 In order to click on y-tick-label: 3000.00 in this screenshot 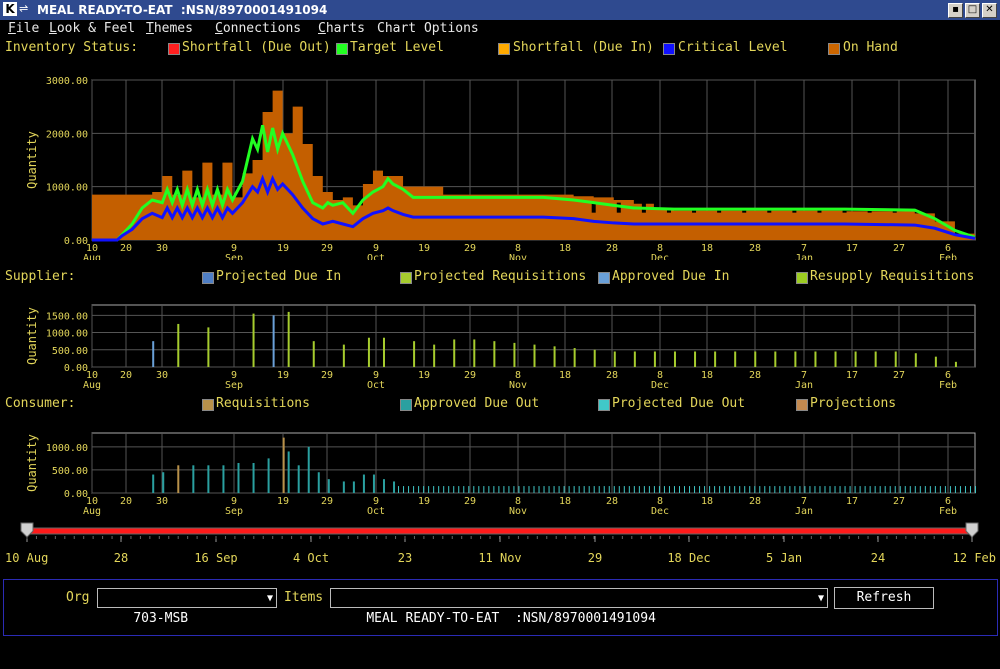, I will do `click(67, 81)`.